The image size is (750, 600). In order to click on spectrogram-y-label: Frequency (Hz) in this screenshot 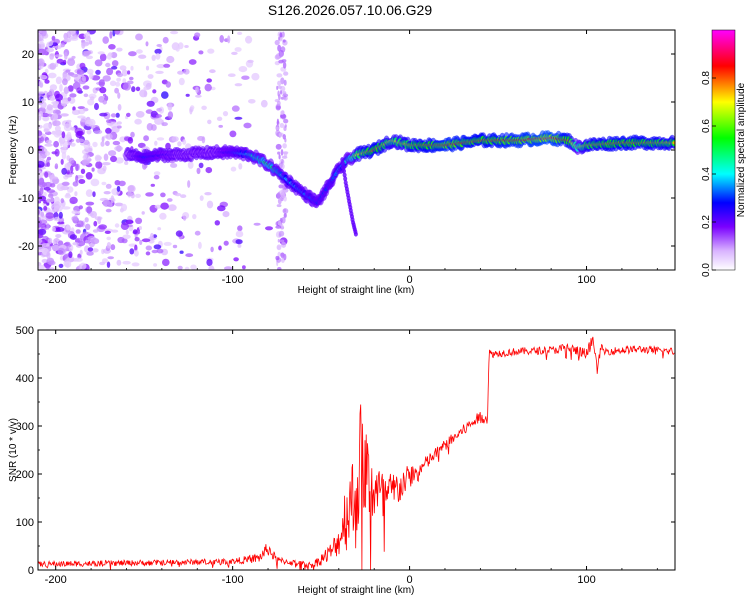, I will do `click(13, 150)`.